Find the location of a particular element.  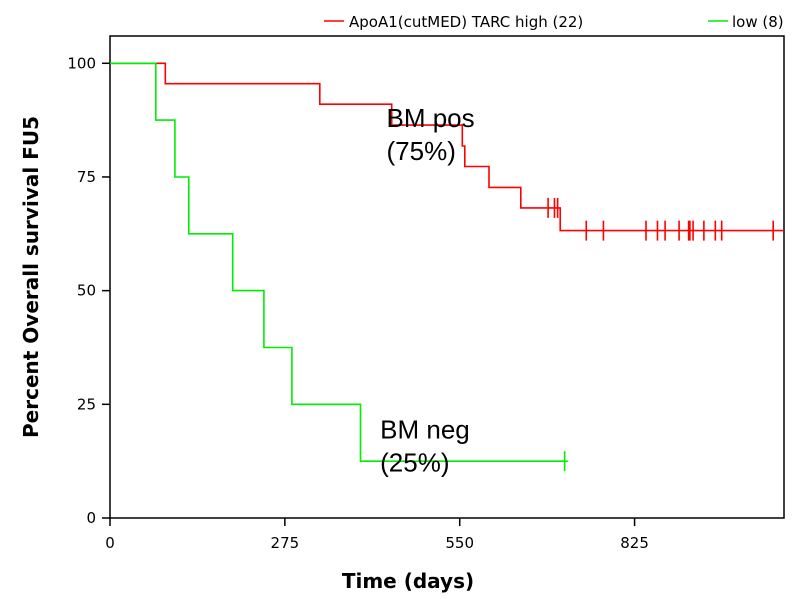

y-tick-label: 50 is located at coordinates (86, 291).